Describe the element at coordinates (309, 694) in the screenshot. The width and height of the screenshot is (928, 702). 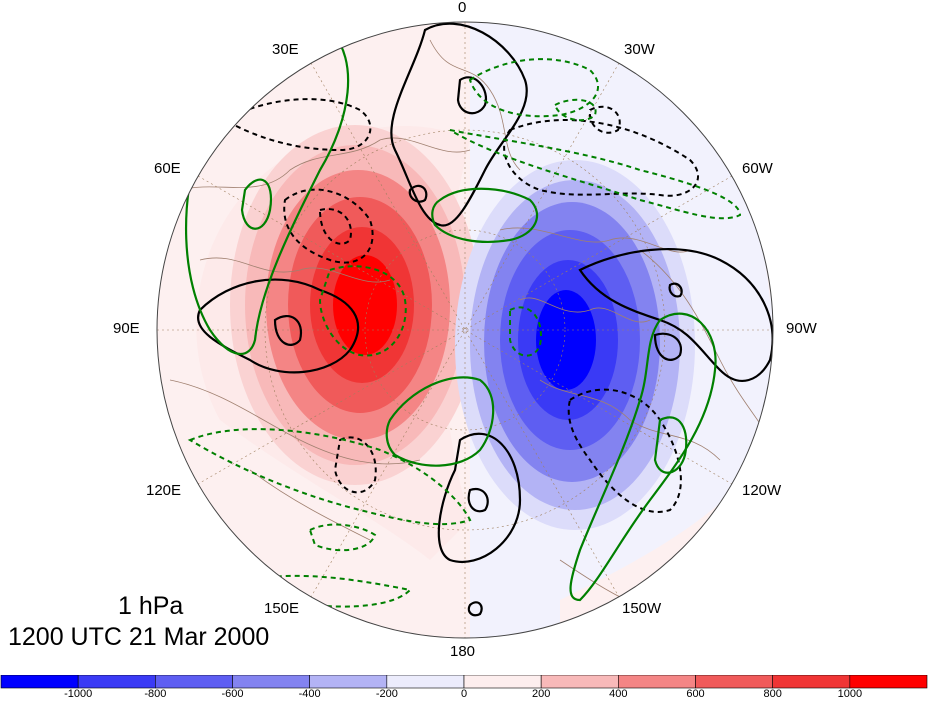
I see `colorbar-tick-label: -400` at that location.